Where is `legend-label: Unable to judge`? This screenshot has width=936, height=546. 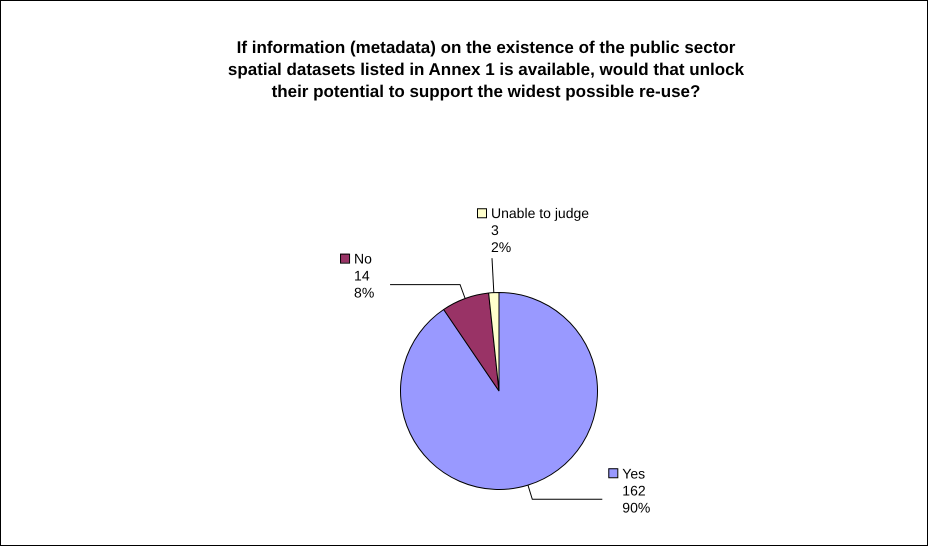
legend-label: Unable to judge is located at coordinates (540, 213).